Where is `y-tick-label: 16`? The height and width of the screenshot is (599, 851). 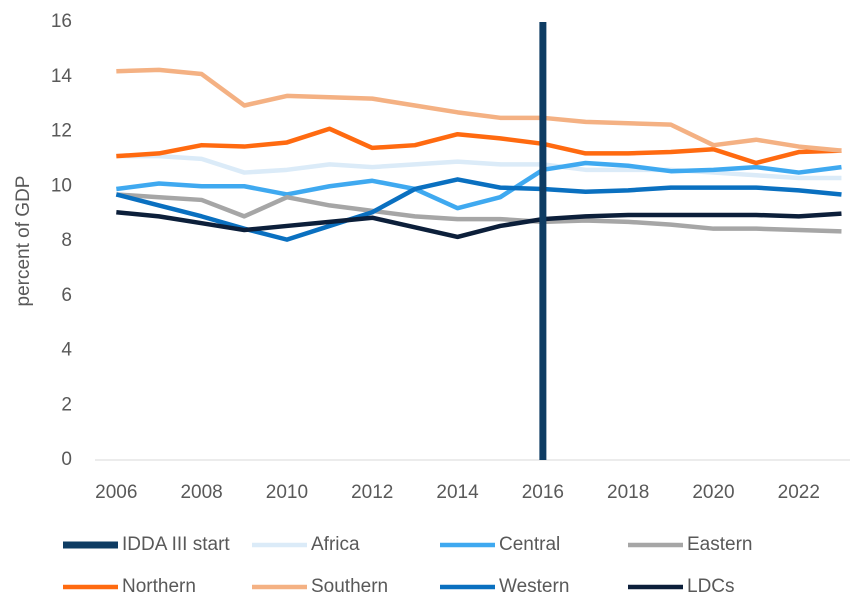 y-tick-label: 16 is located at coordinates (61, 21).